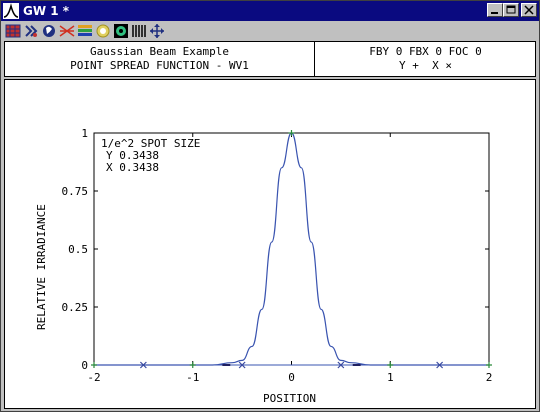  I want to click on y-tick-label: 0.75, so click(75, 191).